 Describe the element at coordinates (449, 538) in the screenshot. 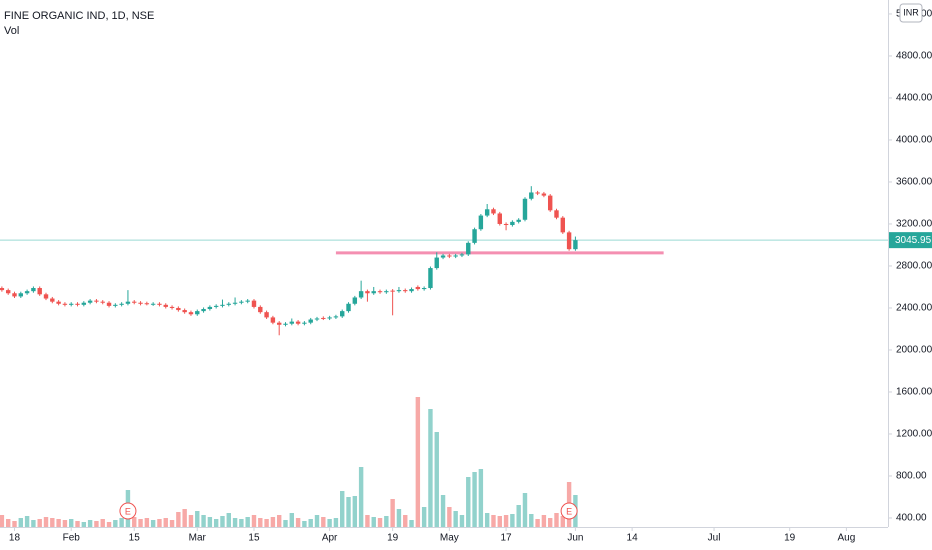

I see `x-tick-label: May` at that location.